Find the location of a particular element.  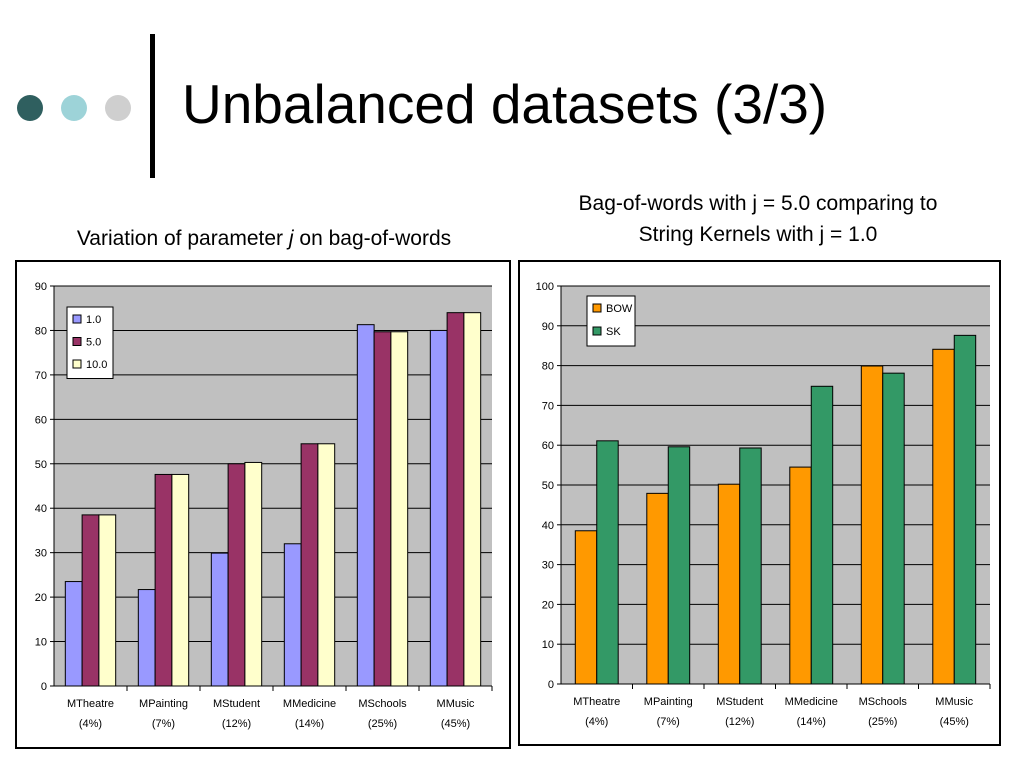

bar-10.0-MMusic is located at coordinates (472, 499).